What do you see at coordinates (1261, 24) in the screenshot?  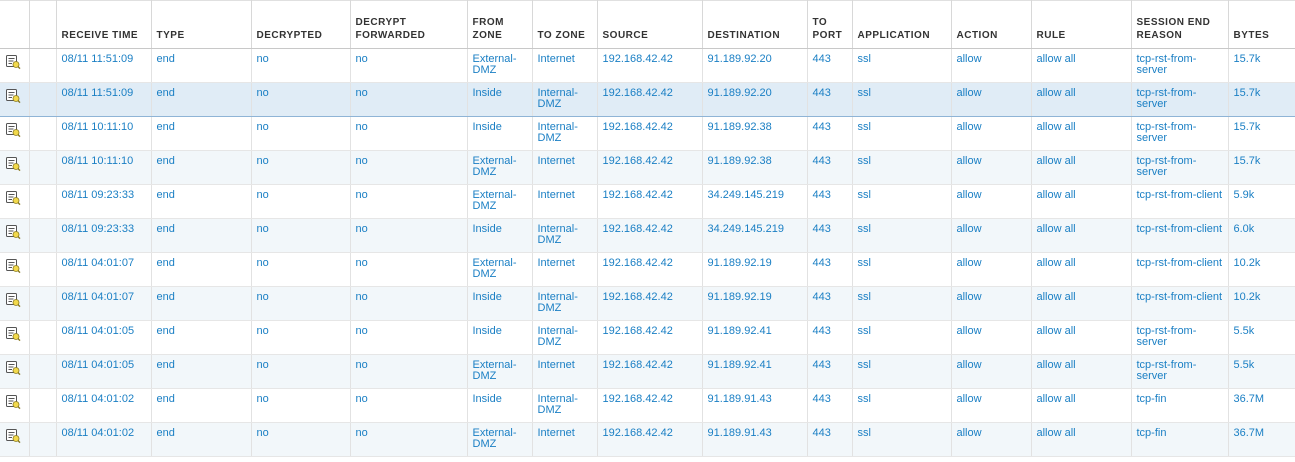 I see `column-header-bytes: BYTES` at bounding box center [1261, 24].